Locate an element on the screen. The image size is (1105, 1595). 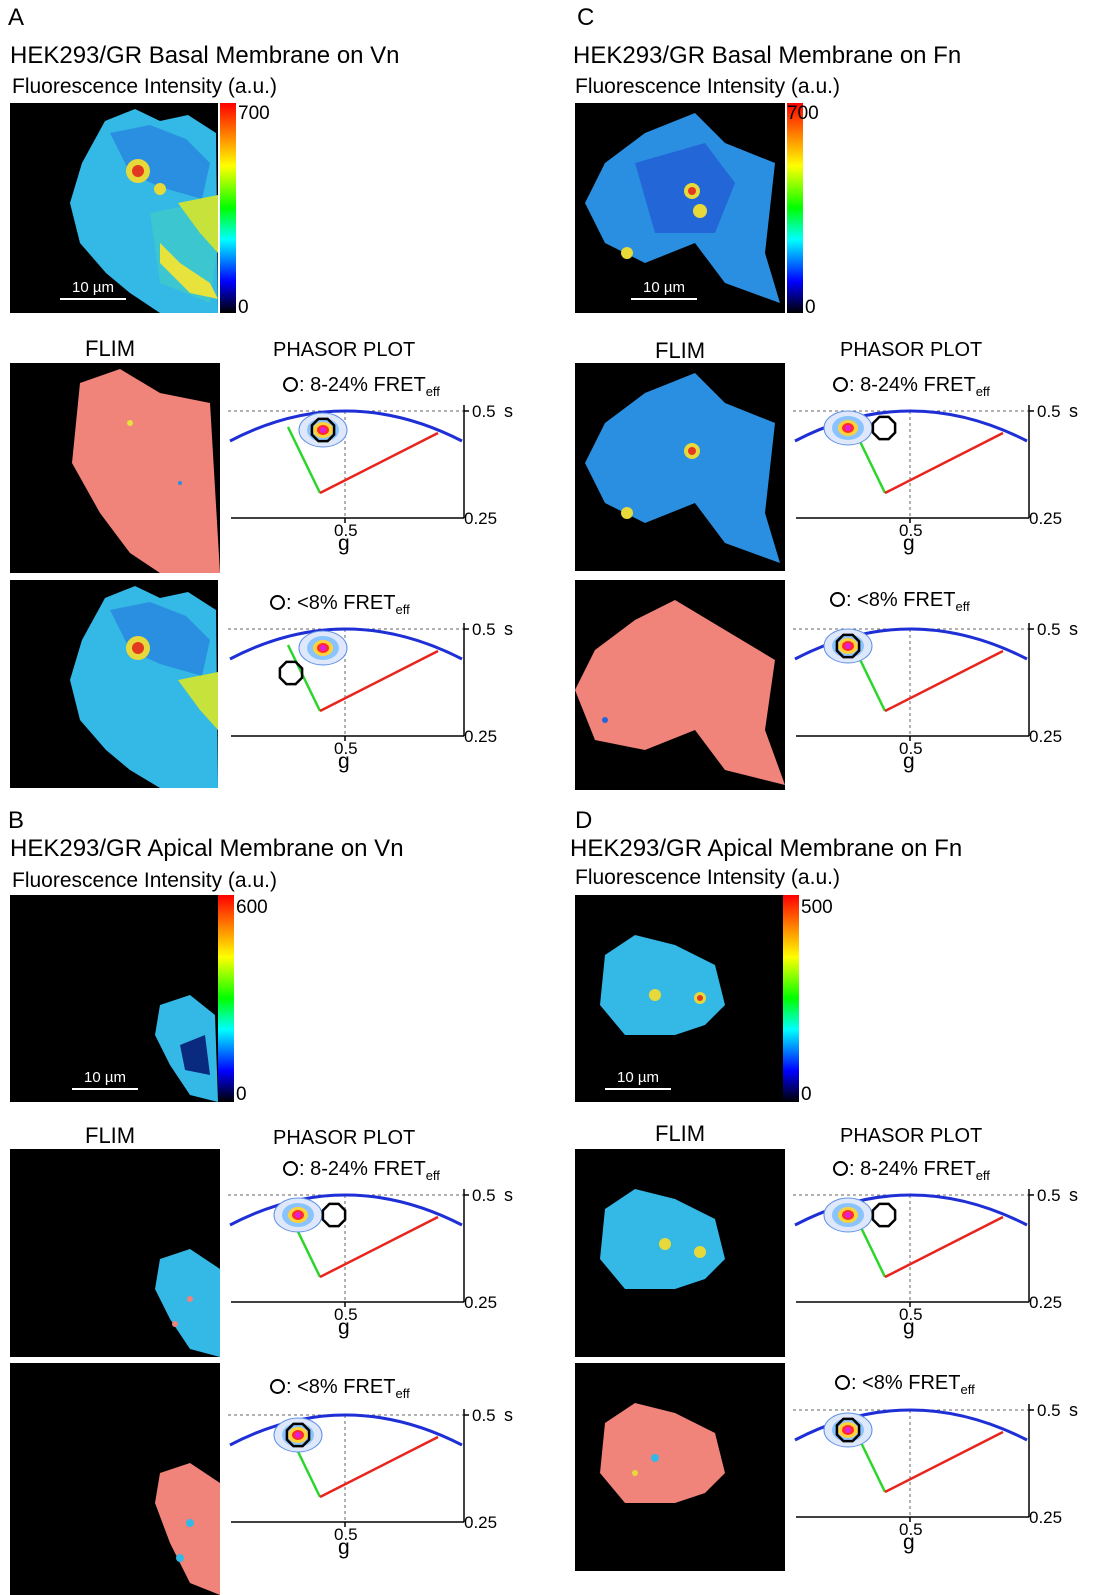
cell-intensity-map is located at coordinates (144, 211).